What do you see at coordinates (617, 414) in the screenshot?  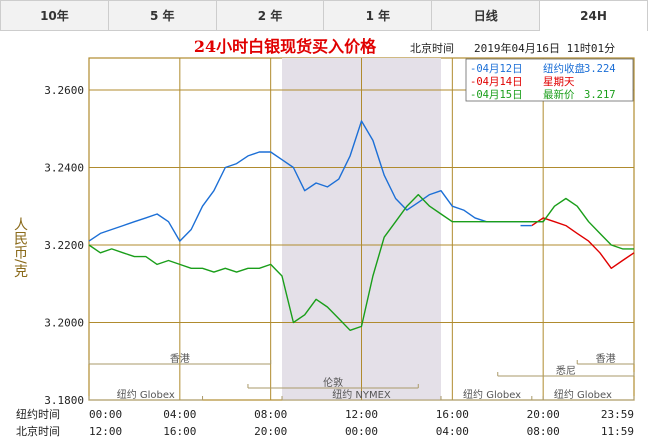 I see `x-tick-label-ny: 23:59` at bounding box center [617, 414].